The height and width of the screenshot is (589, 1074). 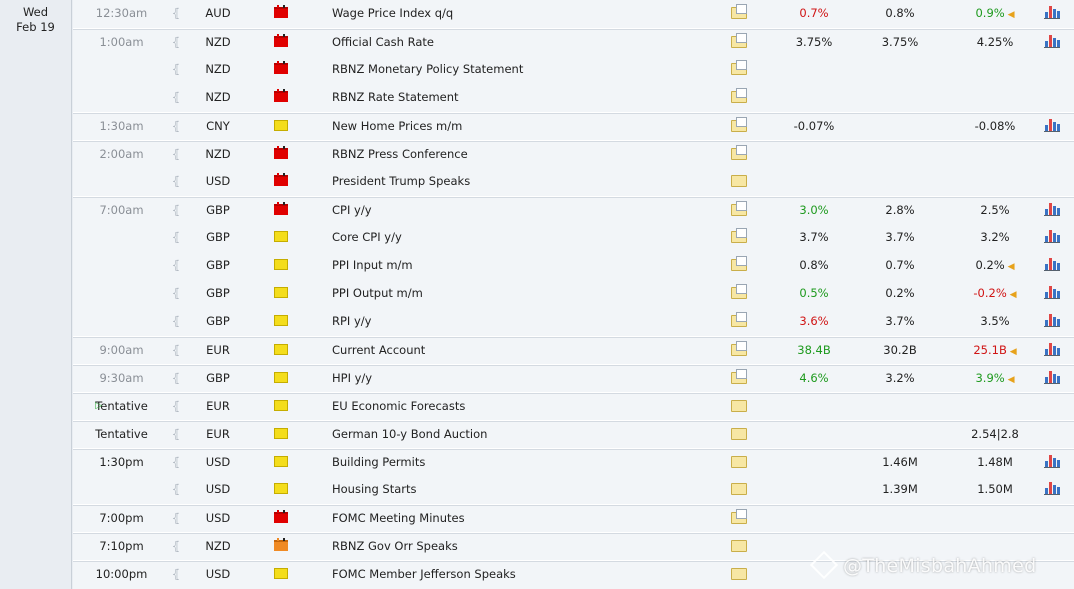 What do you see at coordinates (374, 489) in the screenshot?
I see `event-title: Housing Starts` at bounding box center [374, 489].